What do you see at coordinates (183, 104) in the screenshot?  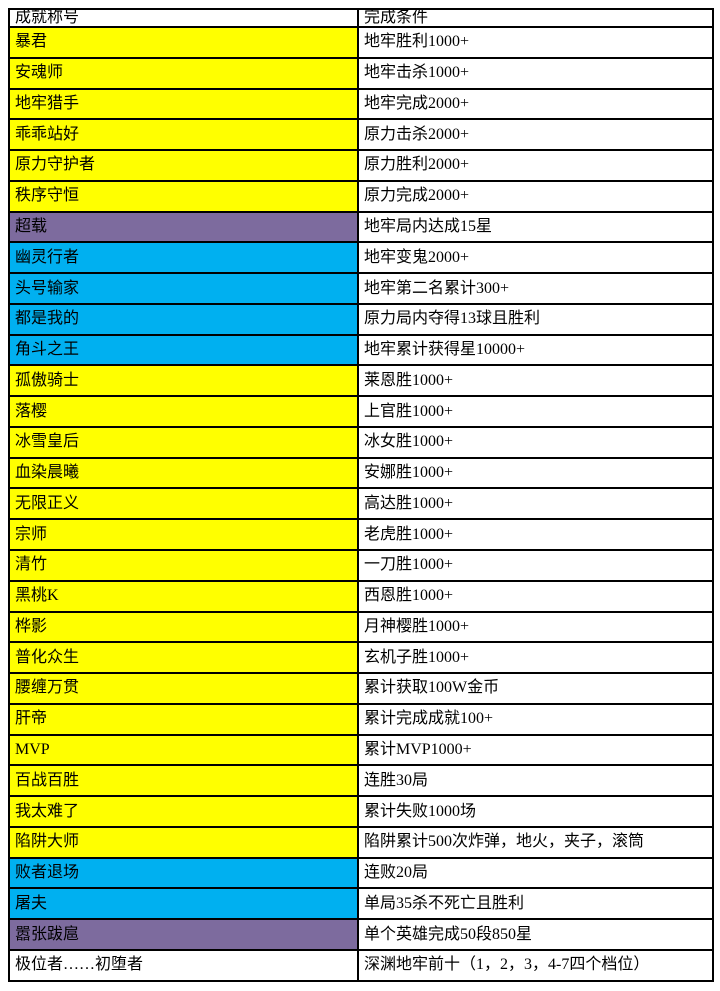 I see `achievement-title-cell: 地牢猎手` at bounding box center [183, 104].